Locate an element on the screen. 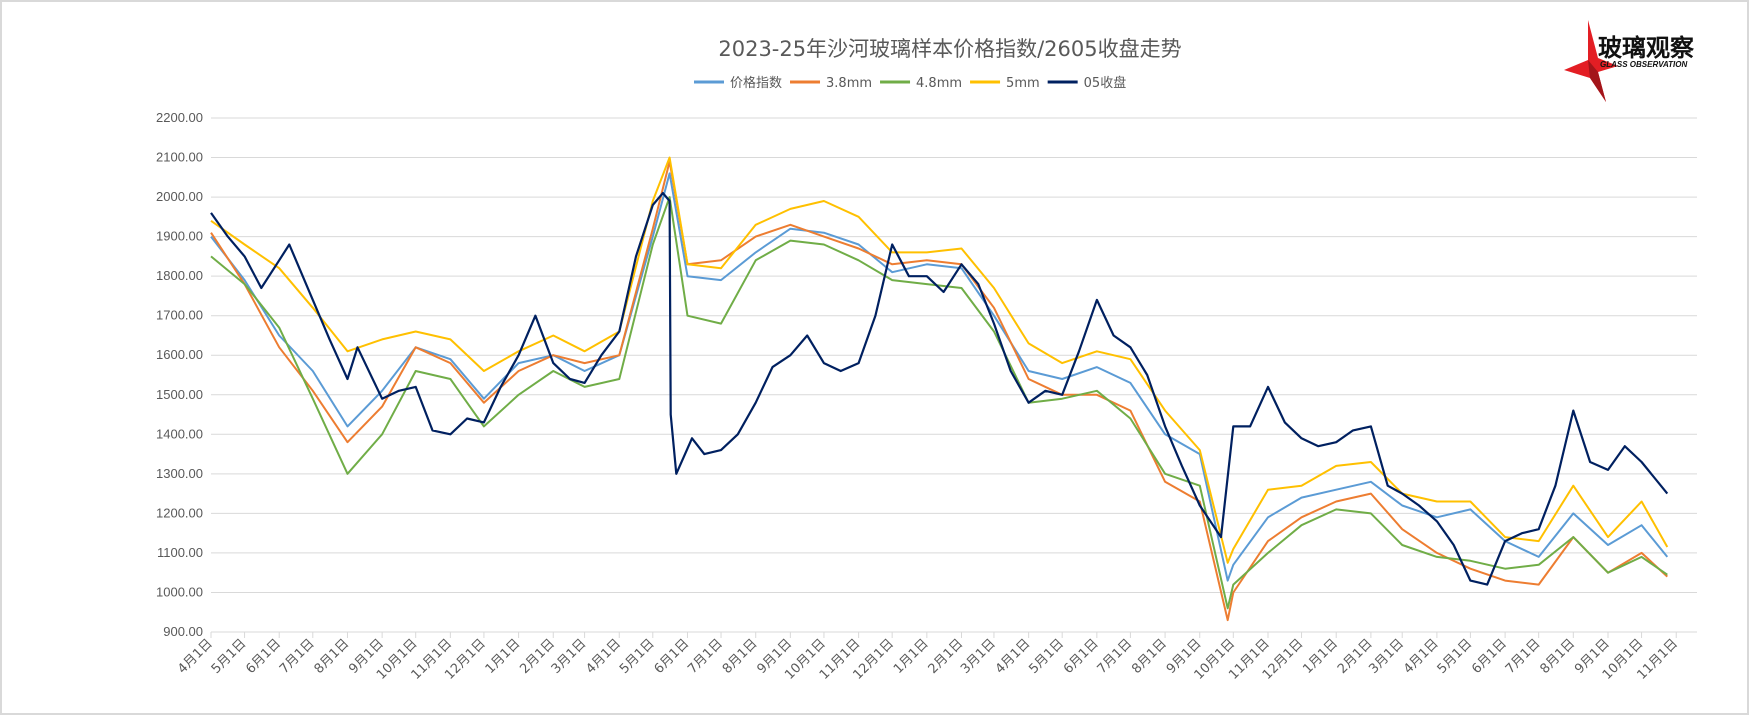 This screenshot has height=715, width=1749. legend-item: 价格指数 is located at coordinates (738, 83).